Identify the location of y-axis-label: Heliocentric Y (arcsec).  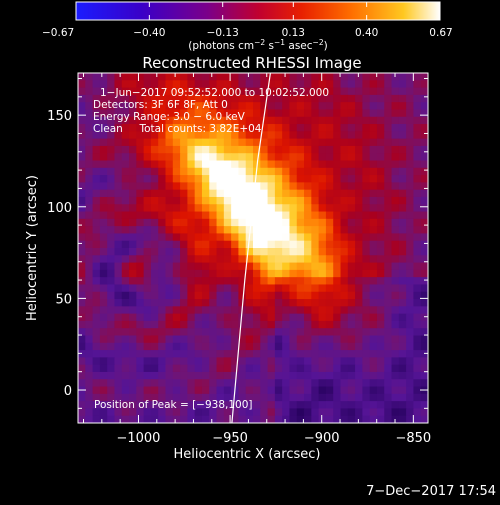
(32, 248).